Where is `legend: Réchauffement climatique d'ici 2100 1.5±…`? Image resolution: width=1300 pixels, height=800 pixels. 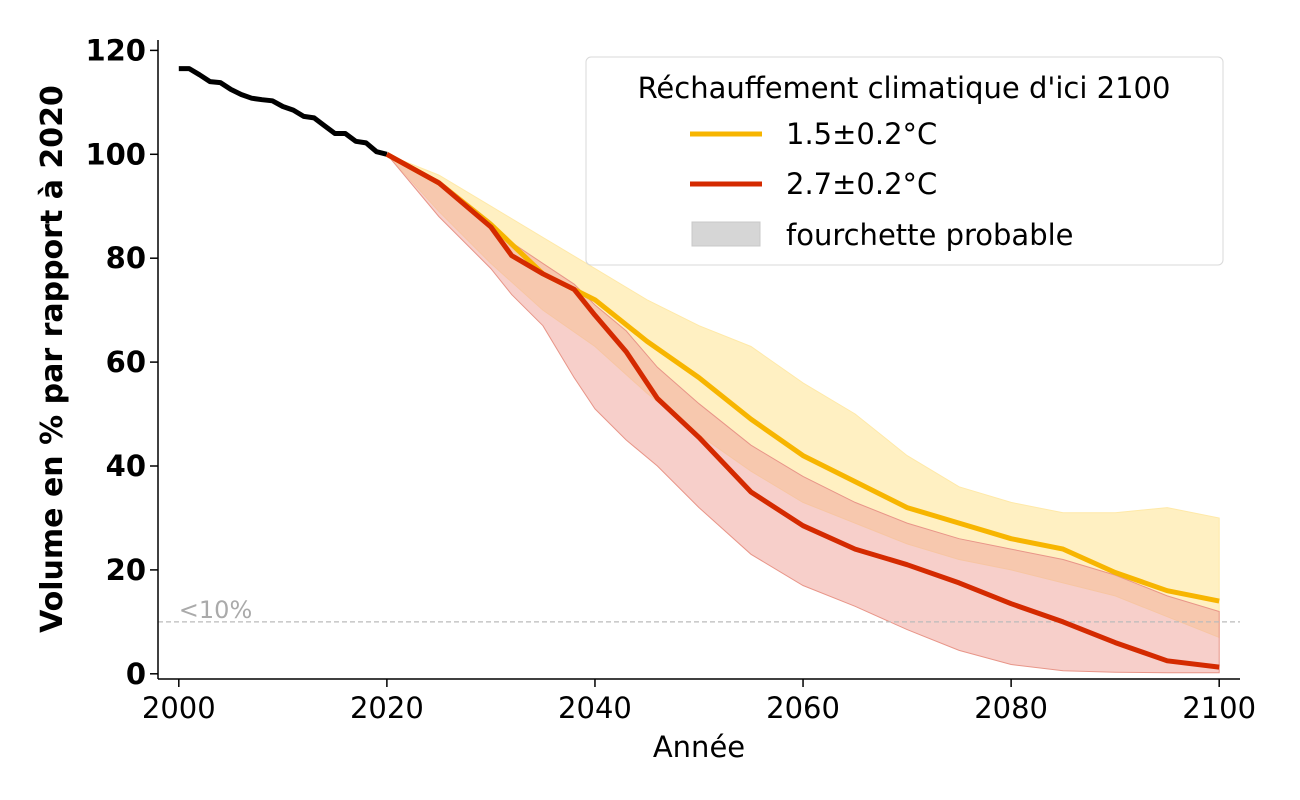 legend: Réchauffement climatique d'ici 2100 1.5±… is located at coordinates (904, 161).